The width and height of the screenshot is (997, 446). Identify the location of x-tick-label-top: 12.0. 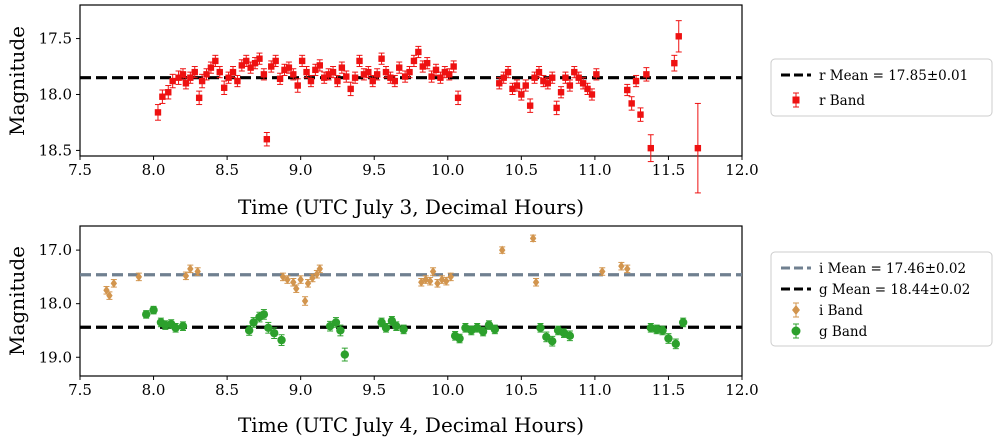
(741, 170).